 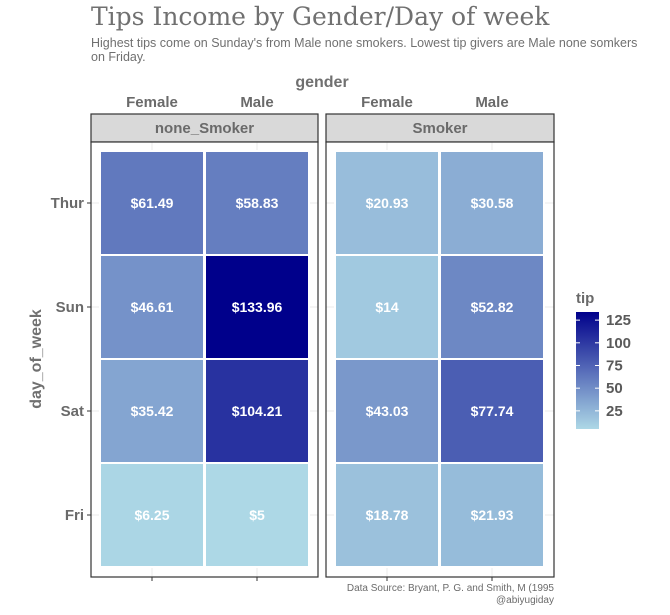 What do you see at coordinates (152, 203) in the screenshot?
I see `cell-value-label: $61.49` at bounding box center [152, 203].